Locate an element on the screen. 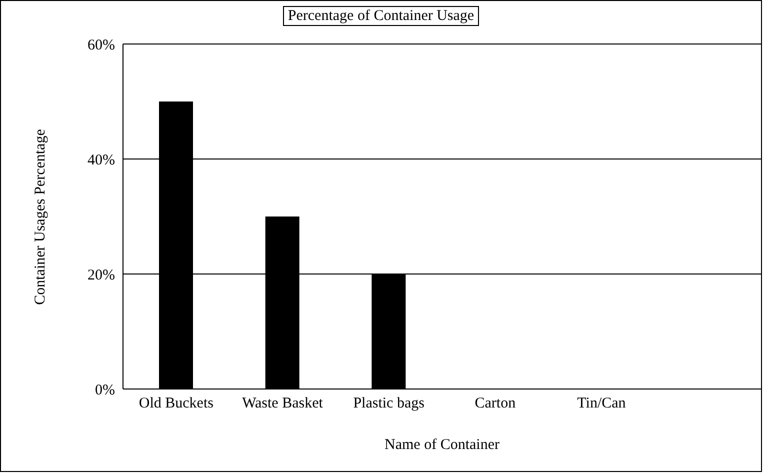 This screenshot has height=474, width=763. y-tick-label: 40% is located at coordinates (101, 160).